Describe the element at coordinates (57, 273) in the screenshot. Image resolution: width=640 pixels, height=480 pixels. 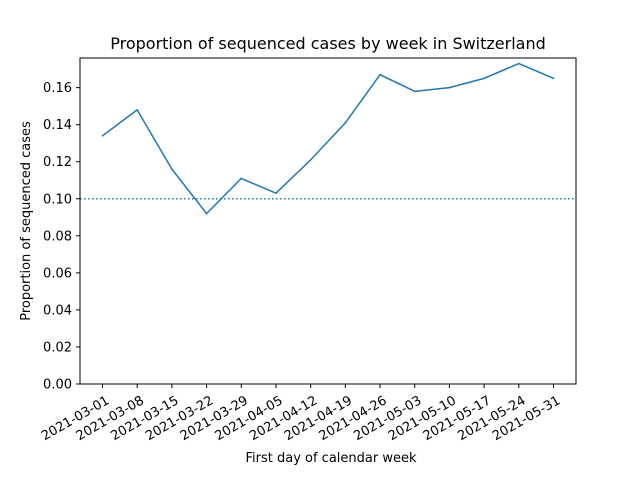
I see `y-tick-label: 0.06` at that location.